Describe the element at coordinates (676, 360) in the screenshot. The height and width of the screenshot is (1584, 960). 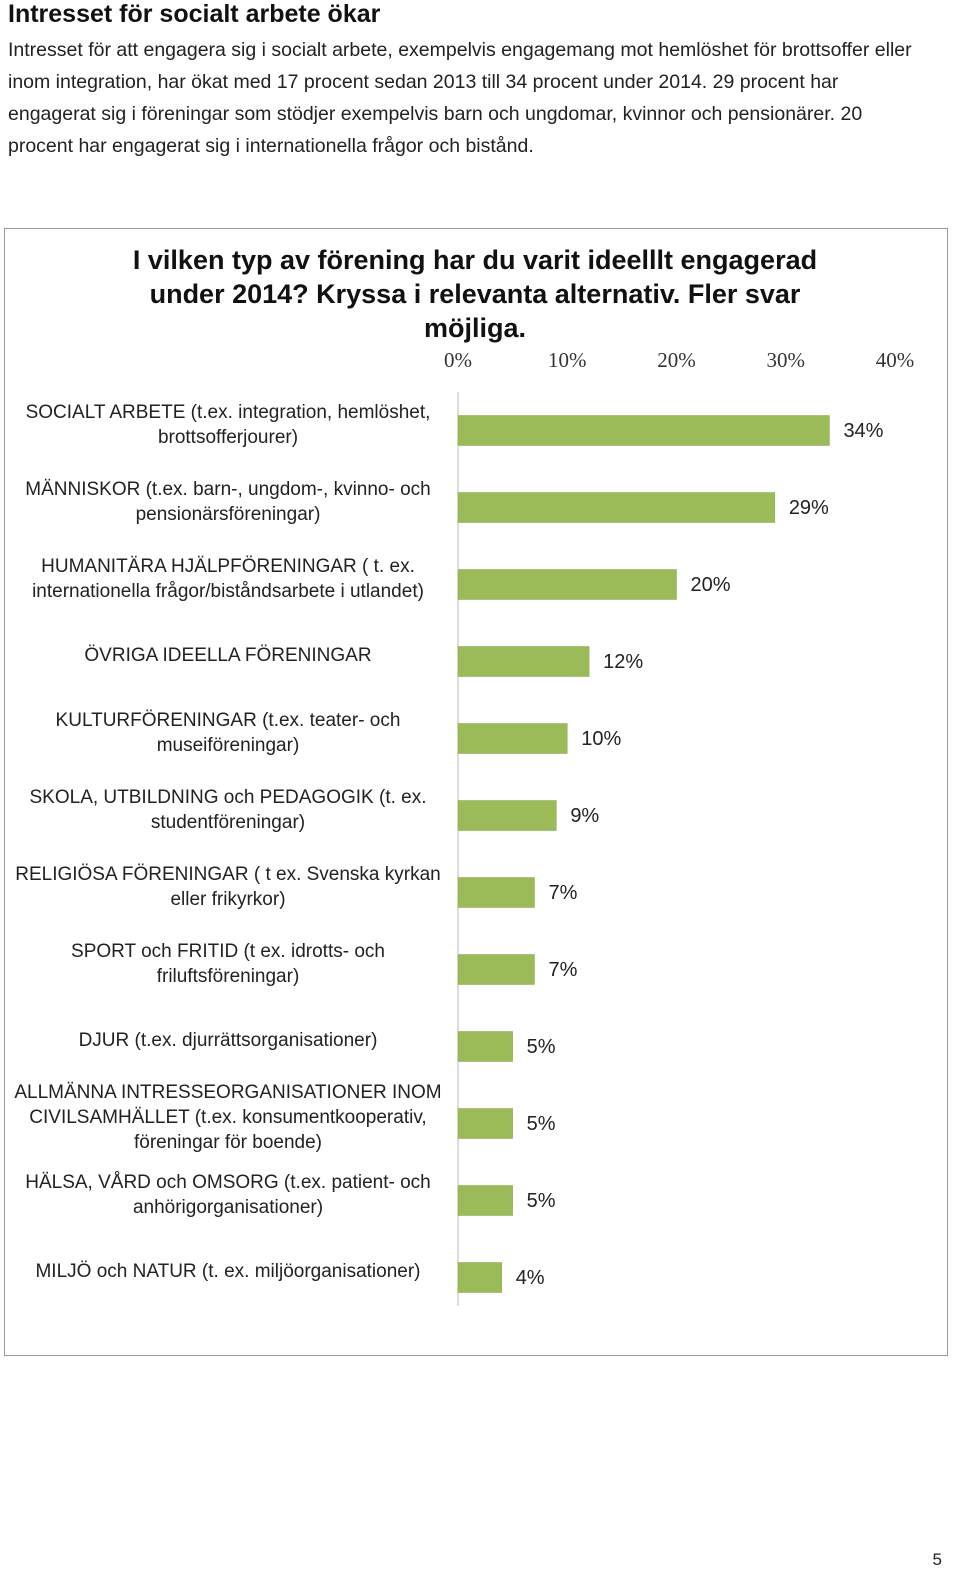
I see `x-tick-label: 20%` at that location.